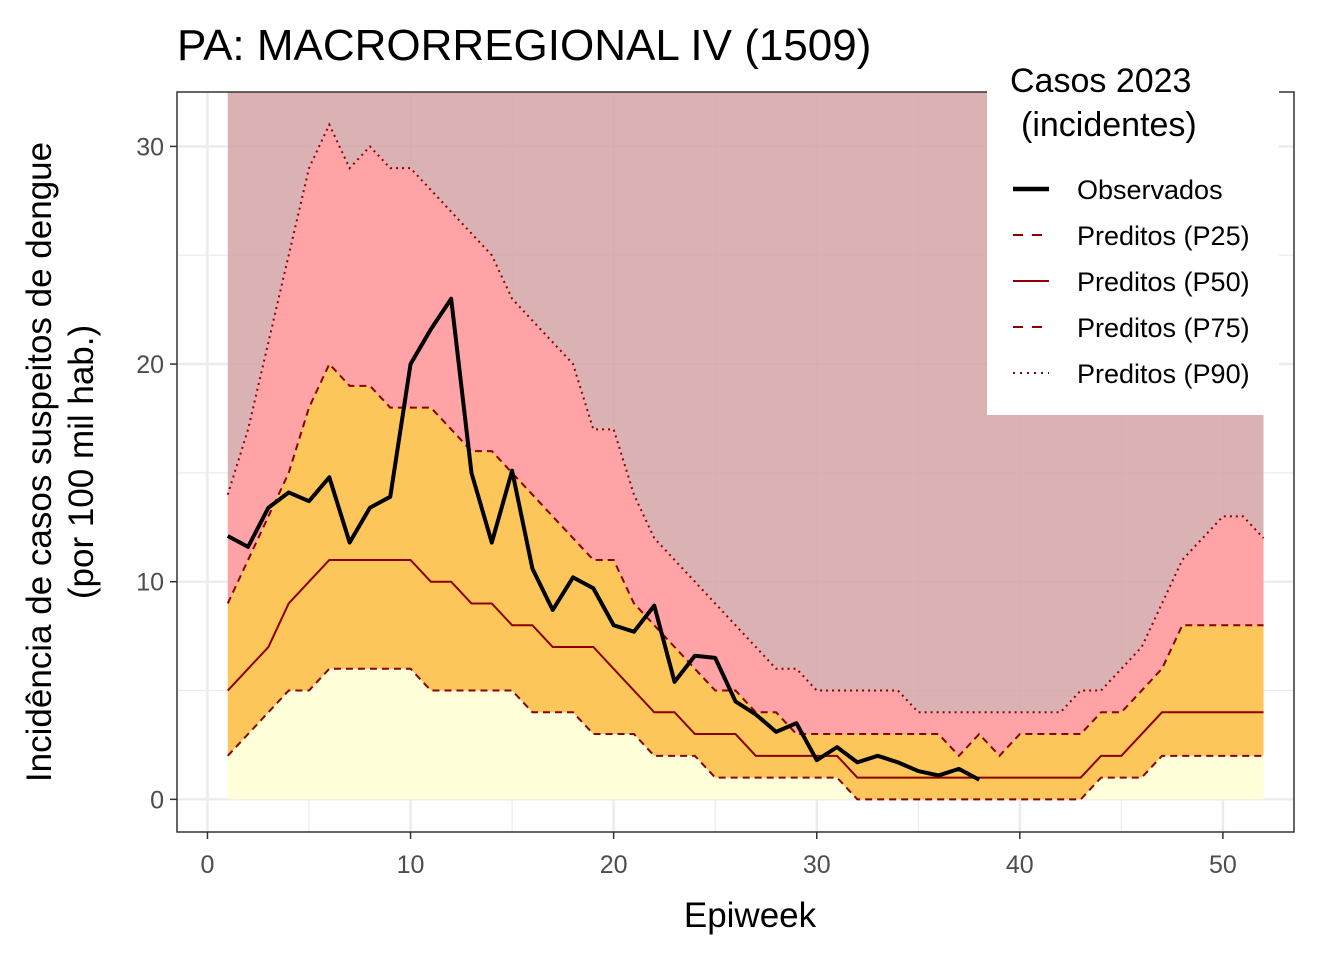 The width and height of the screenshot is (1344, 960). Describe the element at coordinates (150, 583) in the screenshot. I see `y-tick-label: 10` at that location.